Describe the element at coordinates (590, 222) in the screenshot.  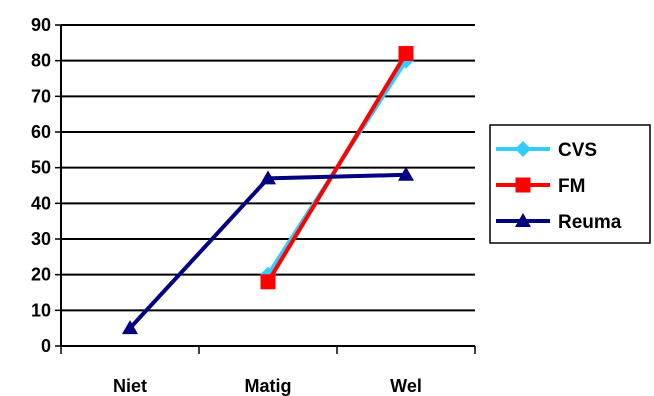
I see `legend-label-reuma: Reuma` at that location.